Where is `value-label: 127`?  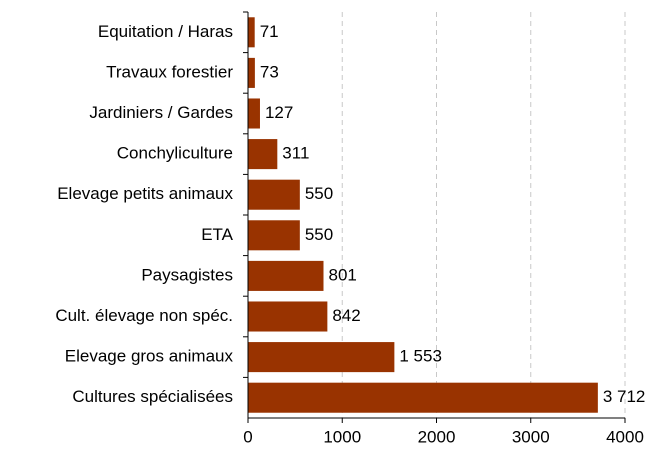 value-label: 127 is located at coordinates (279, 112).